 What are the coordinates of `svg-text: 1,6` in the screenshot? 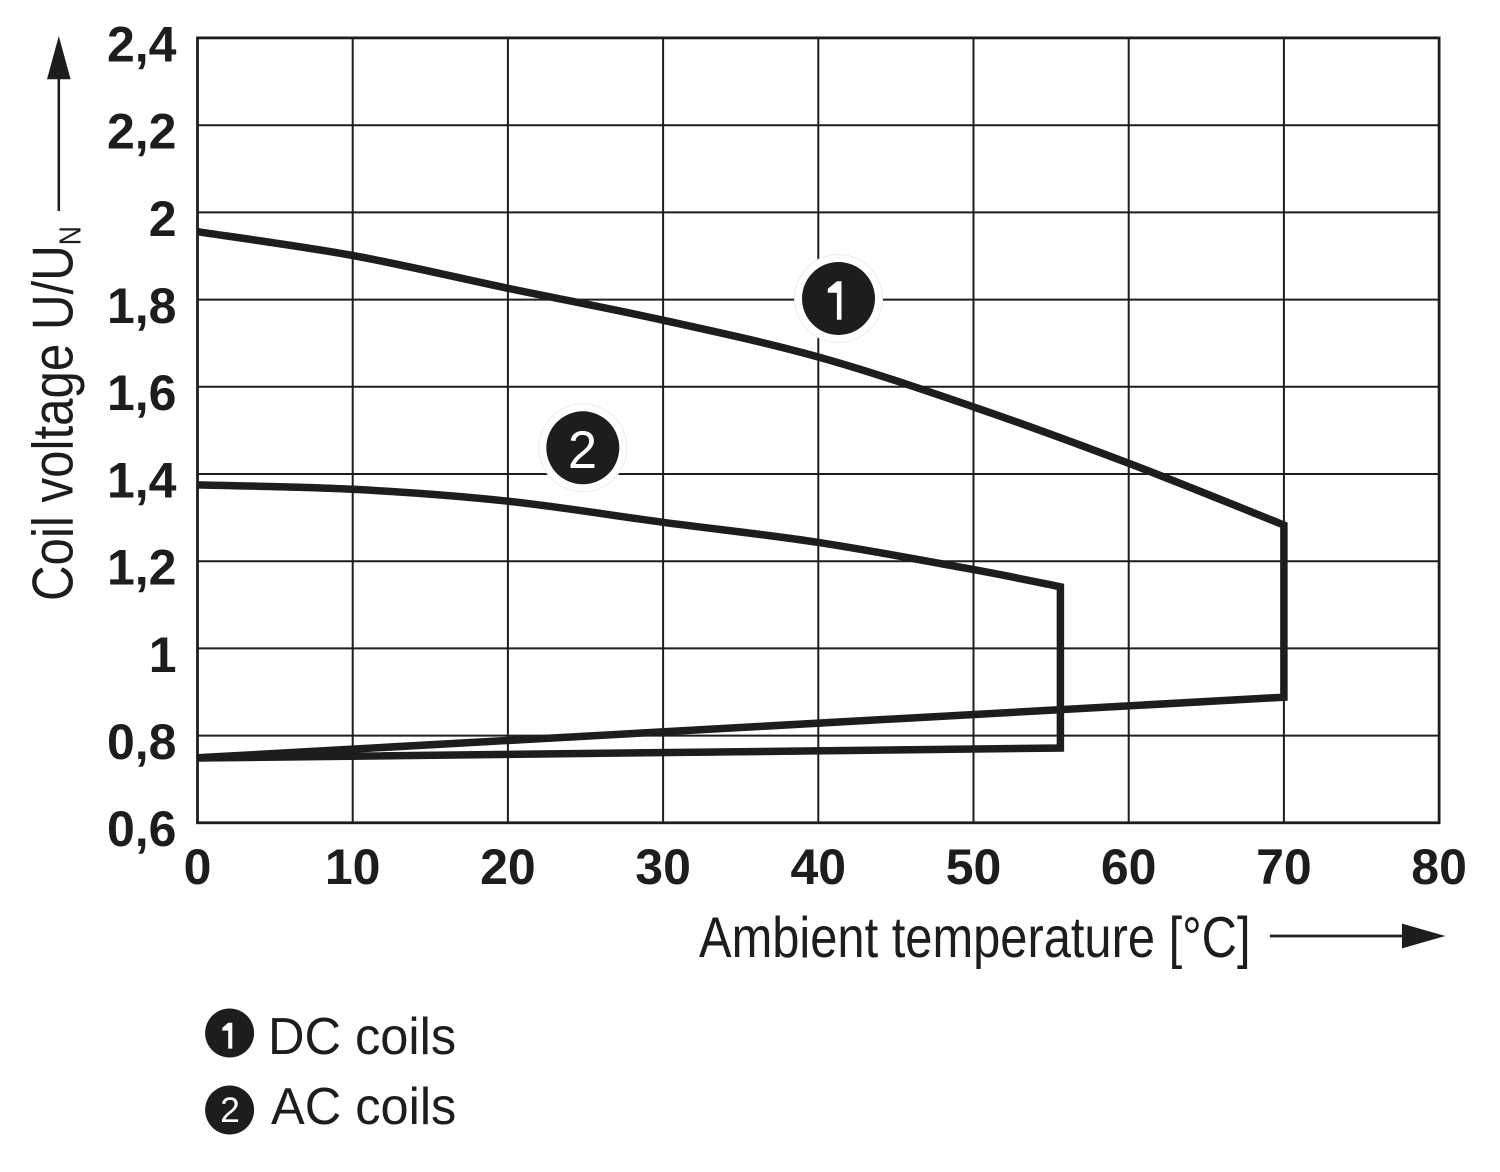 It's located at (142, 393).